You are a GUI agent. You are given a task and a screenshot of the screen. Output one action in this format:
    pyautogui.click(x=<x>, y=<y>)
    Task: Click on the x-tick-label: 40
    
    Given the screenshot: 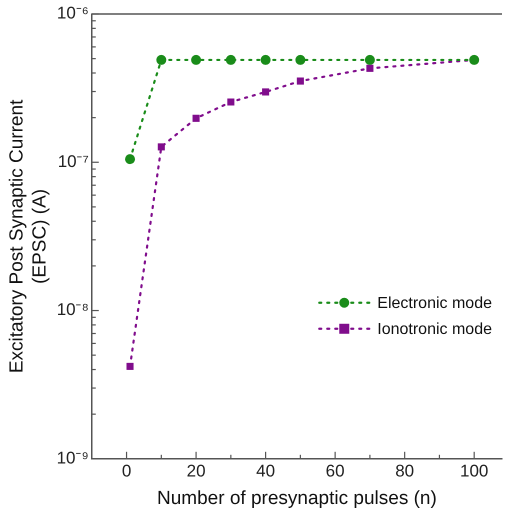 What is the action you would take?
    pyautogui.click(x=266, y=471)
    